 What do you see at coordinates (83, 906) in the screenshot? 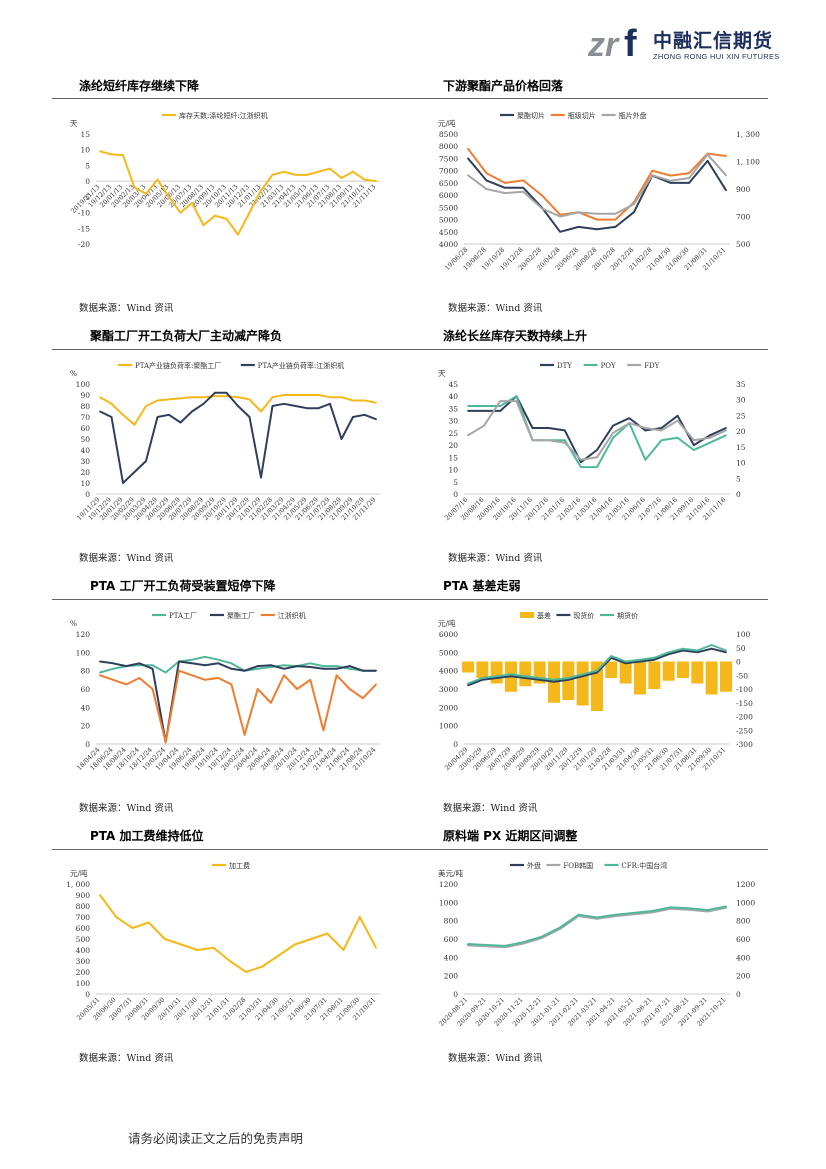
I see `y-tick-label: 800` at bounding box center [83, 906].